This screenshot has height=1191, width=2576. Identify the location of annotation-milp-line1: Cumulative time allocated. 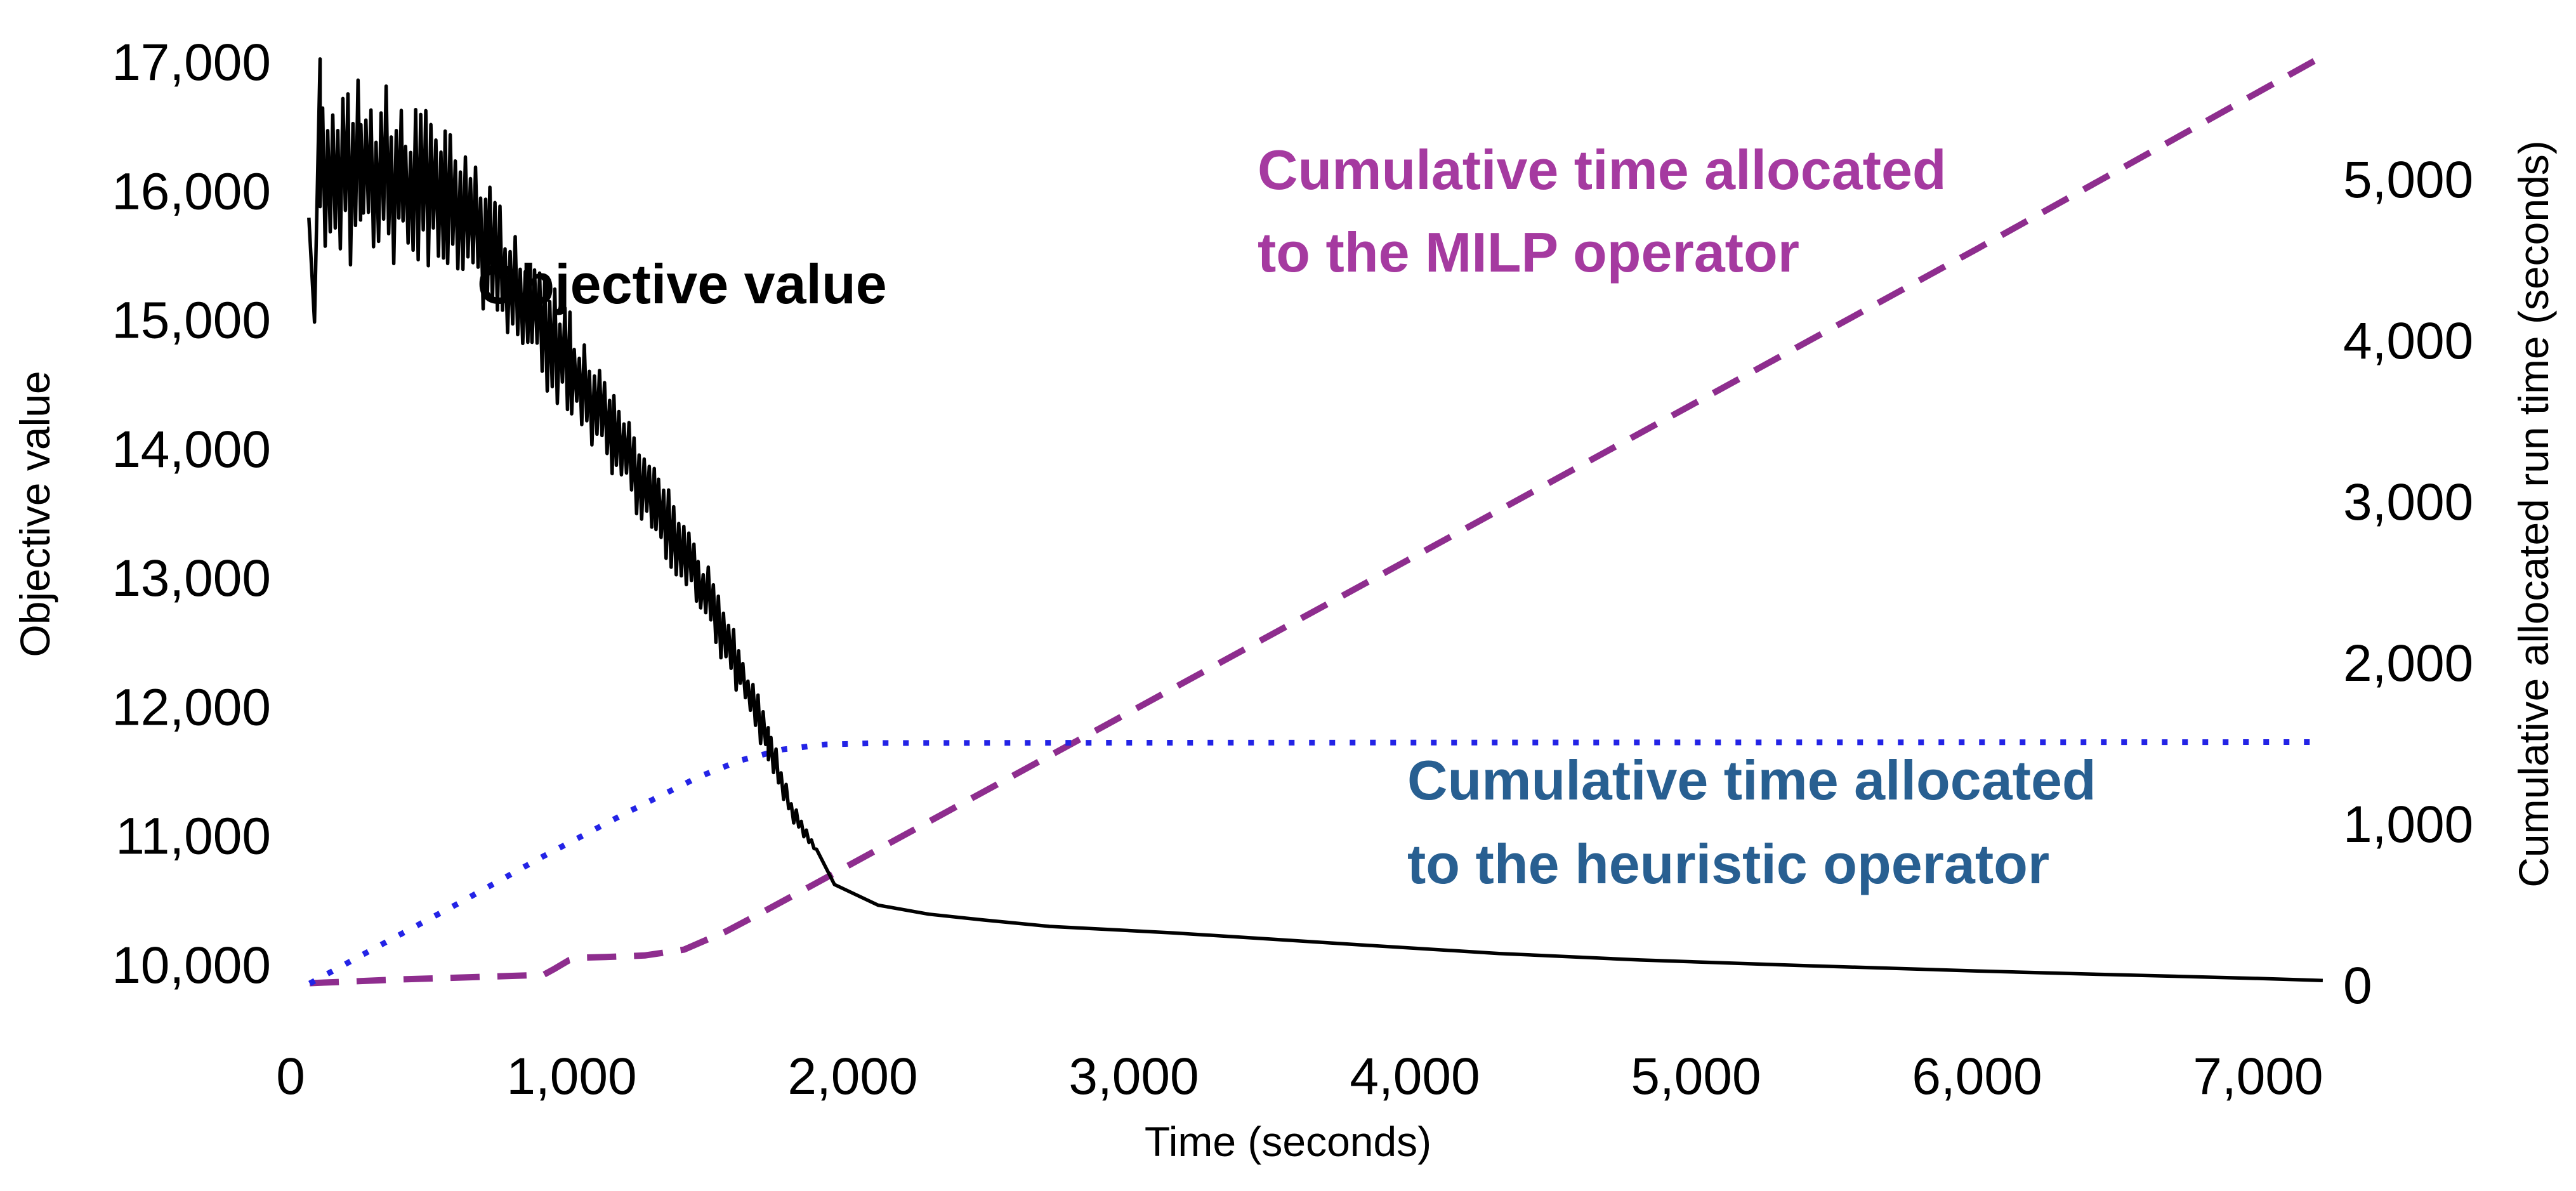
(1603, 169).